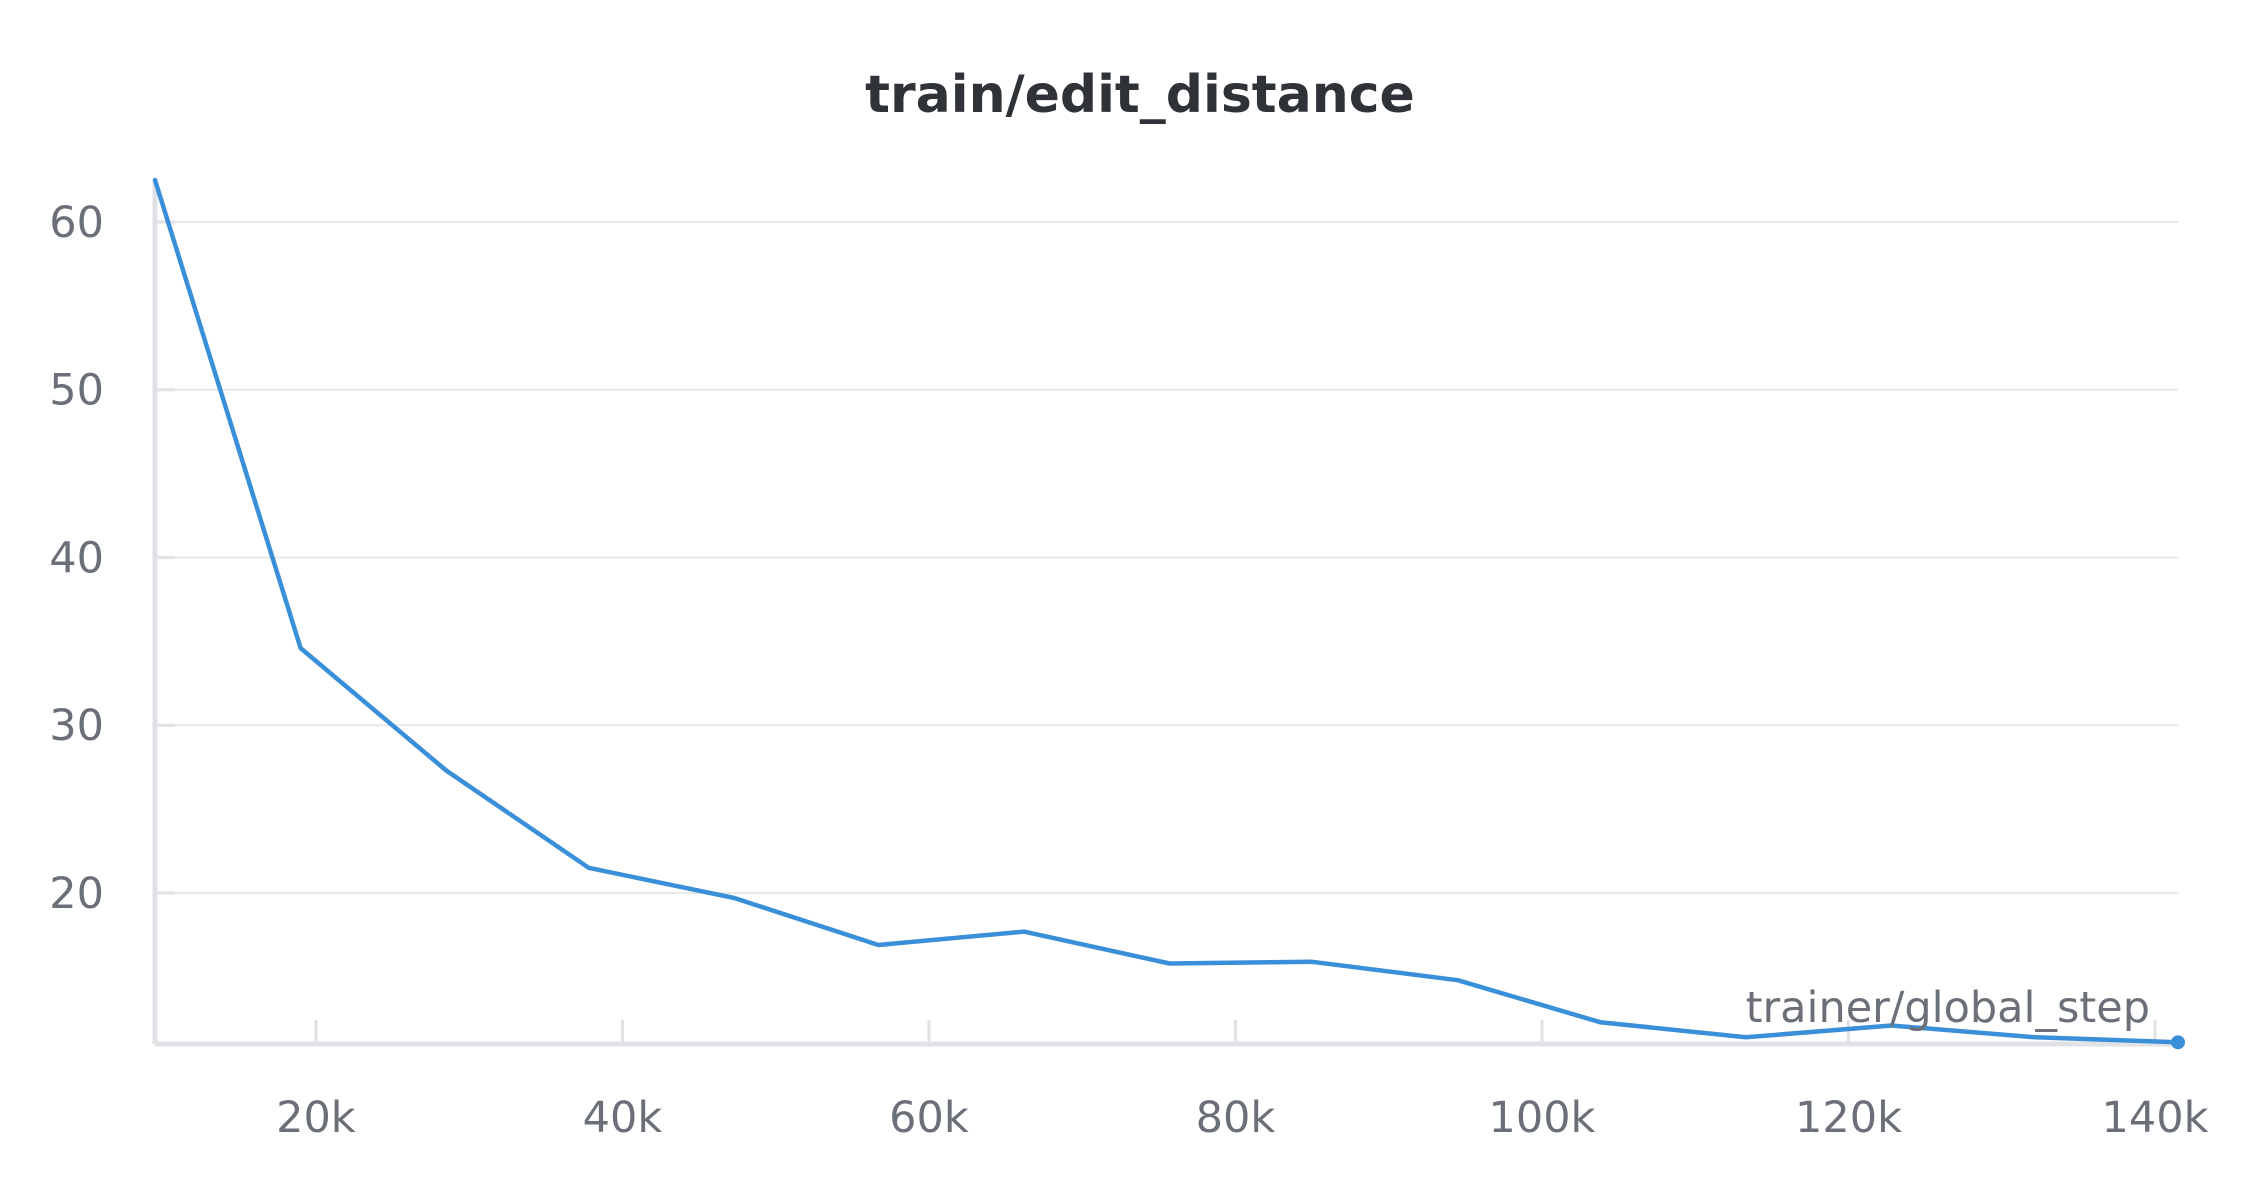  What do you see at coordinates (2155, 1118) in the screenshot?
I see `x-tick-label: 140k` at bounding box center [2155, 1118].